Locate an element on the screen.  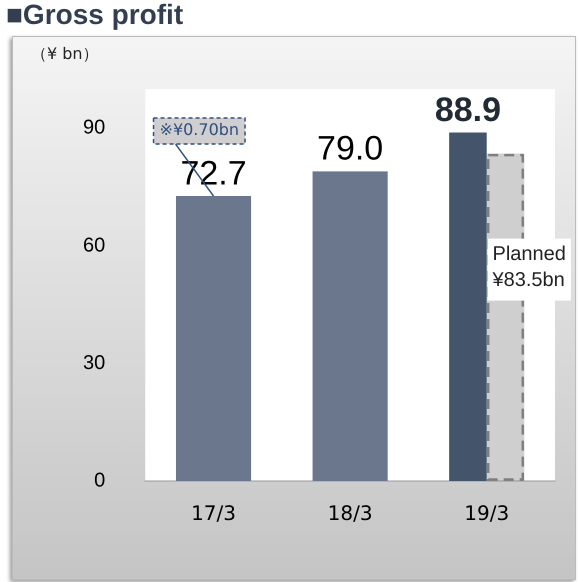
data-label: 79.0 is located at coordinates (350, 149).